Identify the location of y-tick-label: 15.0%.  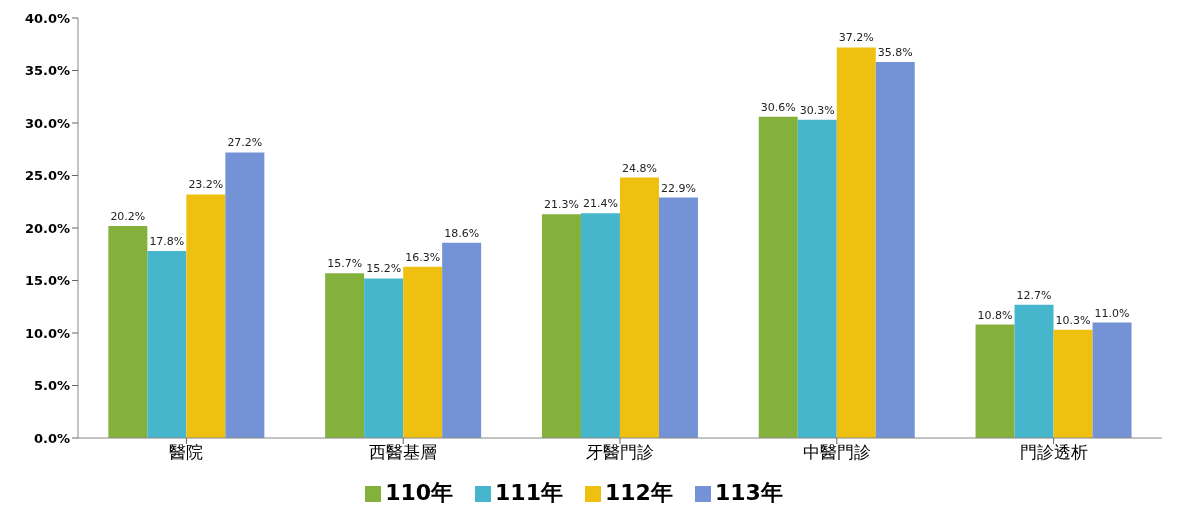
(47, 281).